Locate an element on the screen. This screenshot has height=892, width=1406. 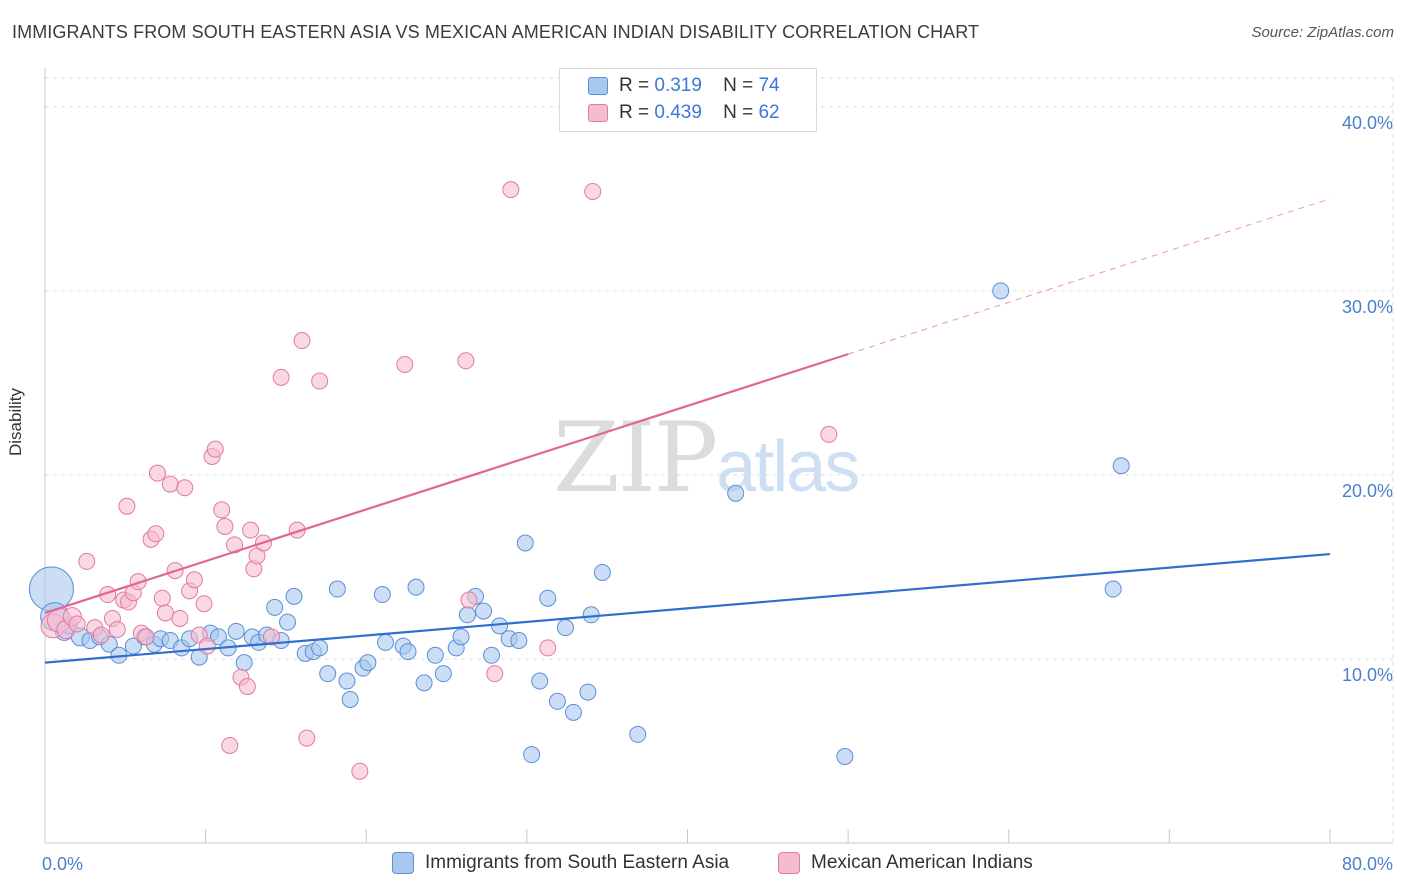
legend-r-value: 0.439 is located at coordinates (678, 112).